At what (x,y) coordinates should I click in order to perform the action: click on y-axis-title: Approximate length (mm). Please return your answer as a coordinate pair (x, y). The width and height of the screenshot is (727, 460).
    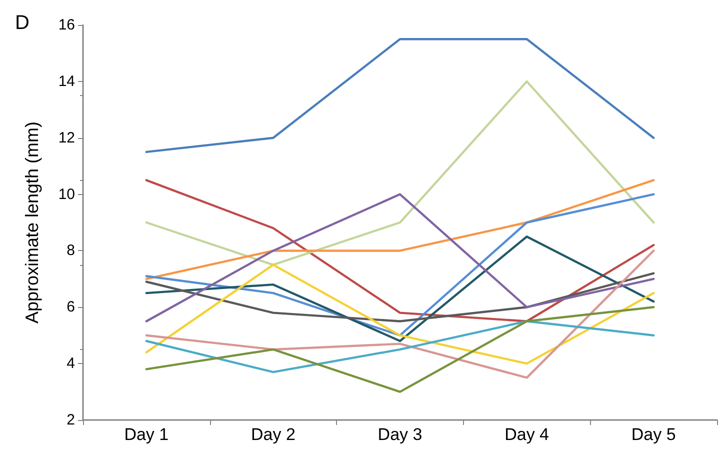
    Looking at the image, I should click on (32, 222).